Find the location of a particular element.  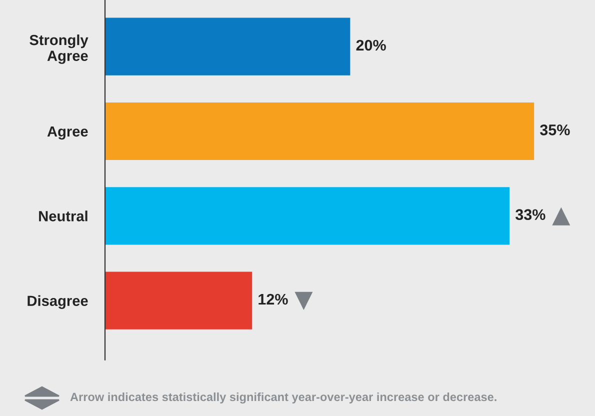

text: Arrow indicates statistically significant year-over-year increase or decrease. is located at coordinates (283, 398).